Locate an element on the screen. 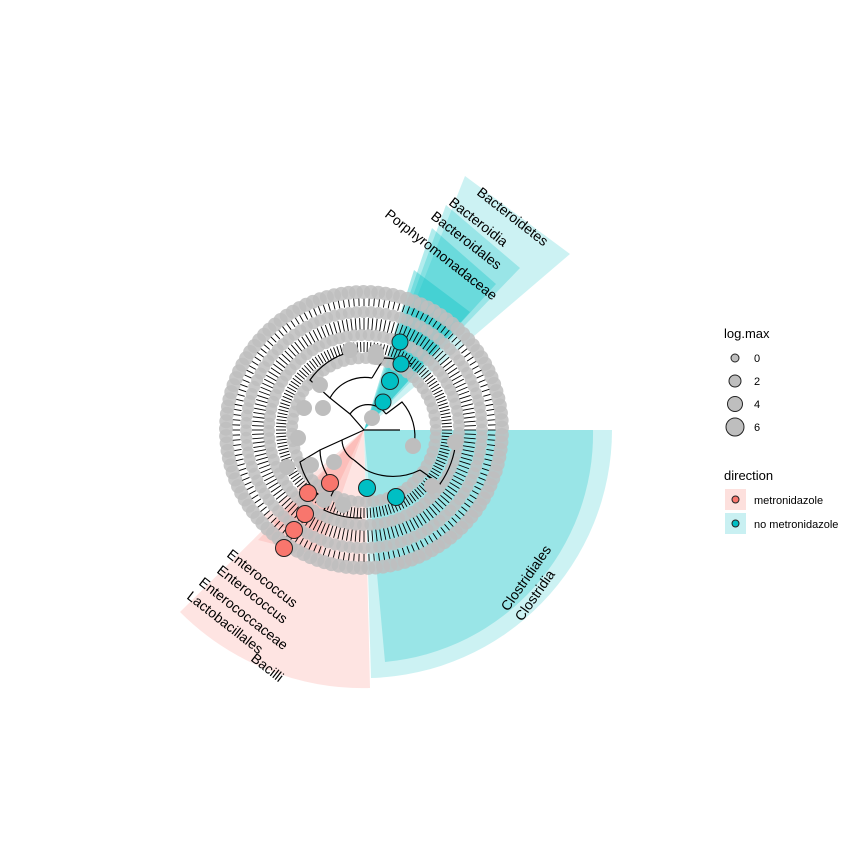 The image size is (864, 864). legend-direction-item: metronidazole is located at coordinates (774, 499).